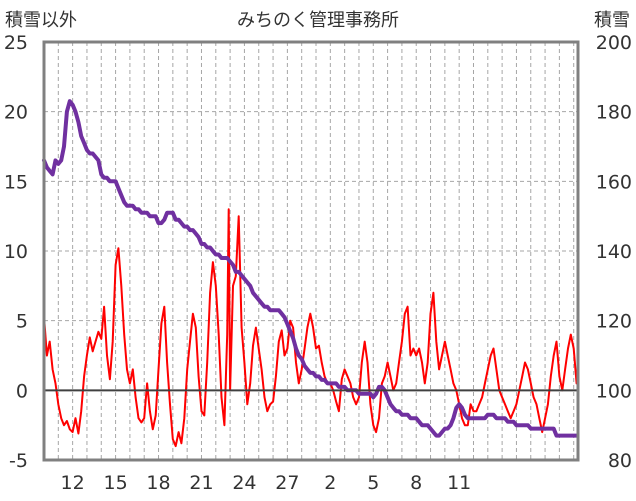 The width and height of the screenshot is (636, 501). I want to click on chart-title: みちのく管理事務所, so click(318, 20).